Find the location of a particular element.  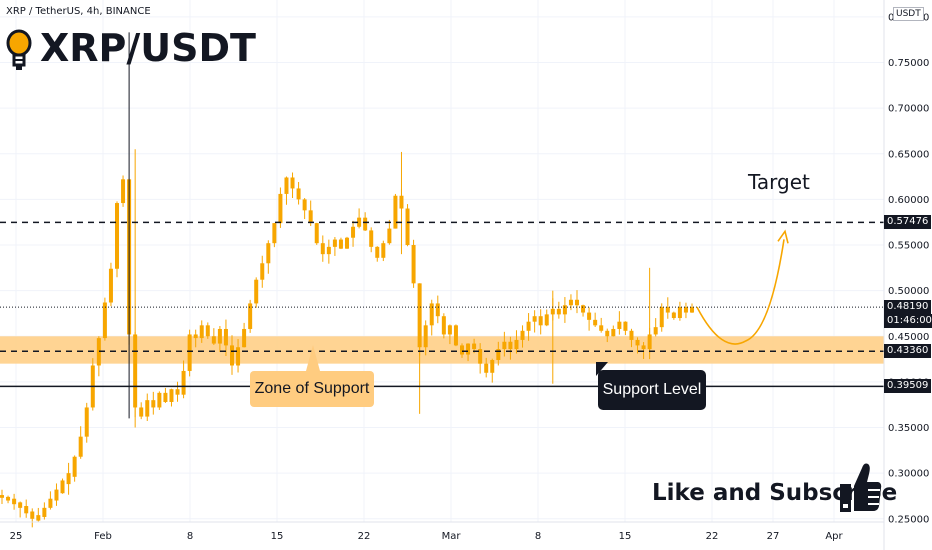

instrument-header: XRP / TetherUS, 4h, BINANCE is located at coordinates (78, 11).